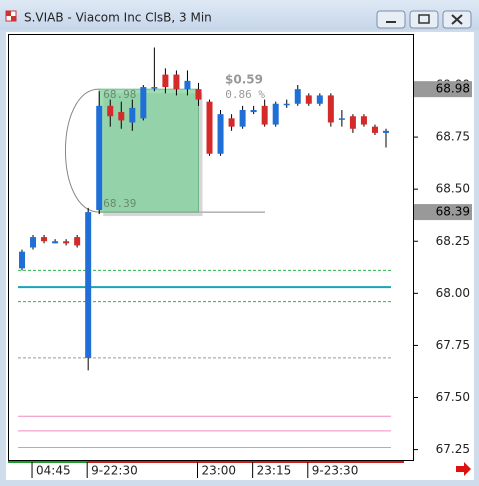  What do you see at coordinates (453, 345) in the screenshot?
I see `y-tick-label: 67.75` at bounding box center [453, 345].